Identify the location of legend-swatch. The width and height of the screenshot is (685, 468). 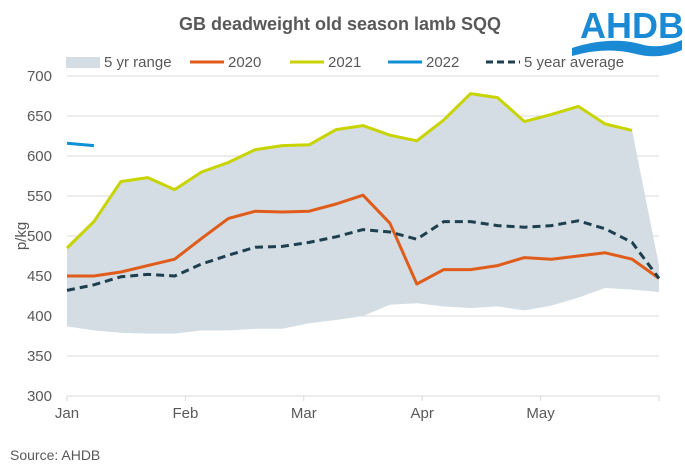
(83, 62).